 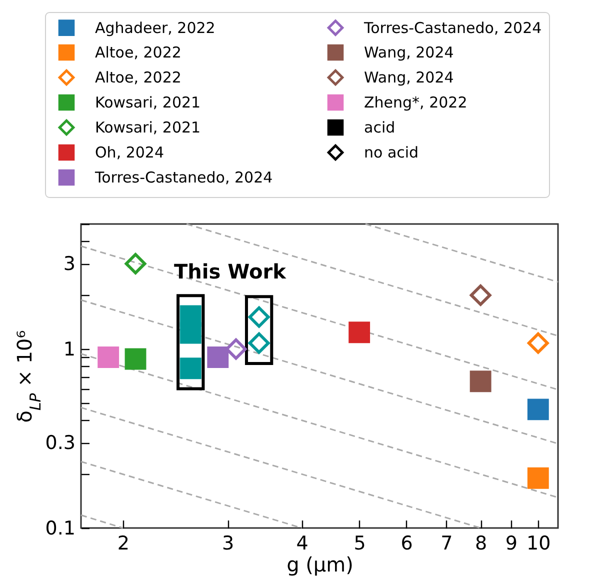 I want to click on y-tick-label: 1, so click(x=69, y=349).